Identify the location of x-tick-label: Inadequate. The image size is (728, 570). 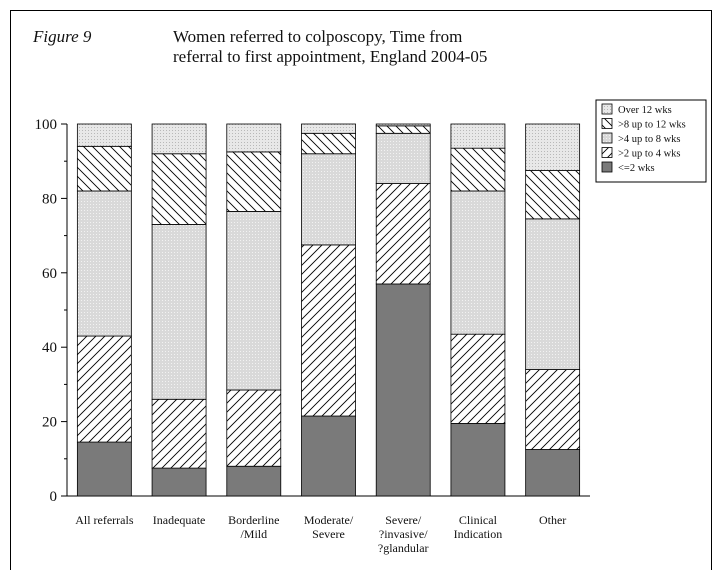
(179, 520).